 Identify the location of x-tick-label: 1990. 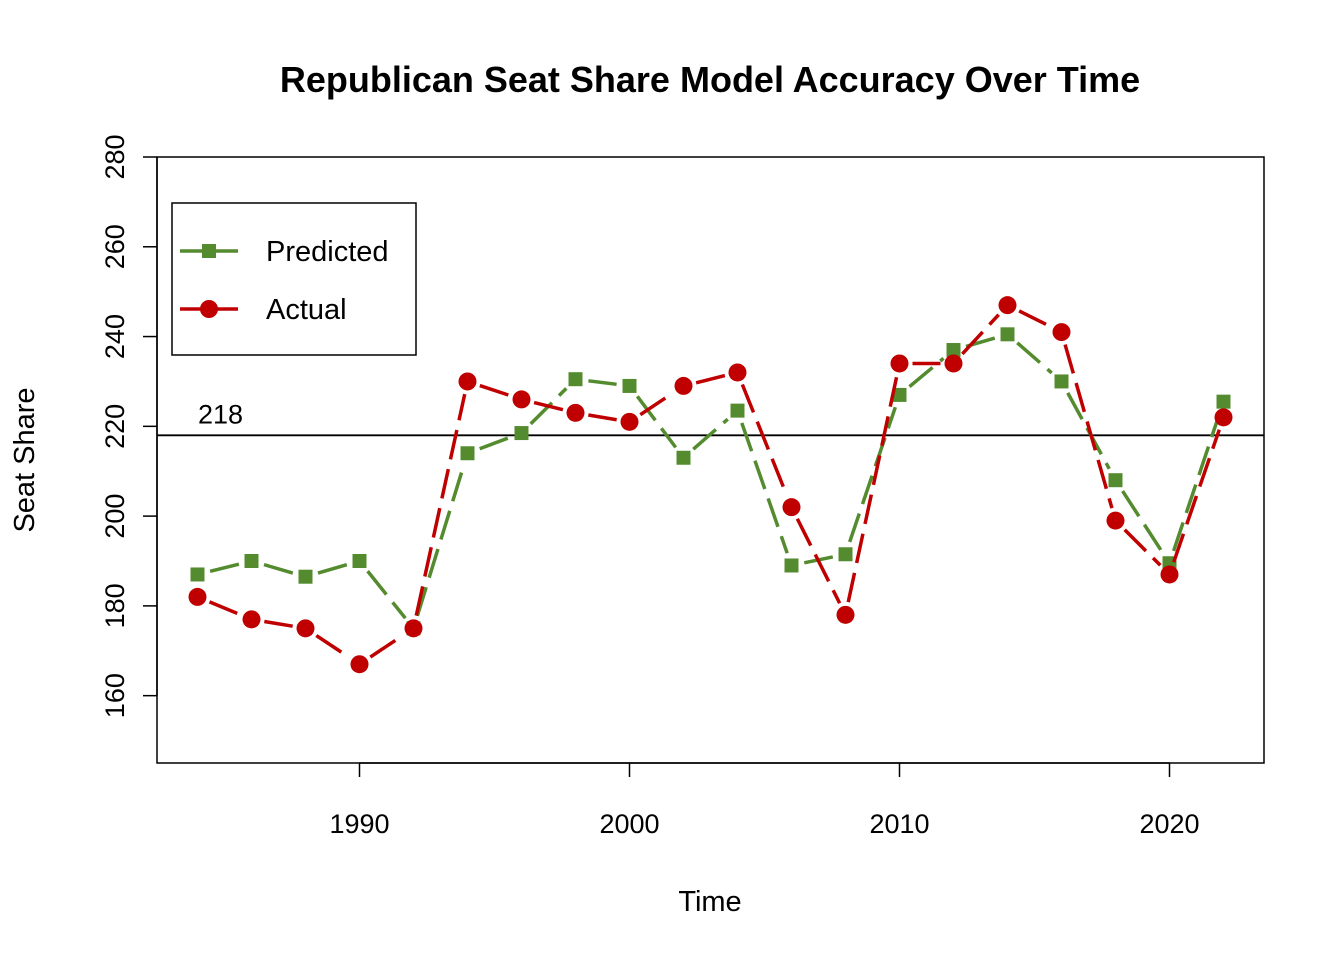
(359, 824).